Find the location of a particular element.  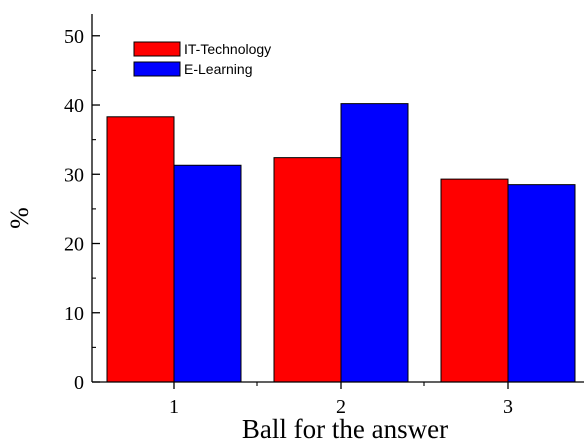

legend-swatch-it-technology is located at coordinates (157, 49).